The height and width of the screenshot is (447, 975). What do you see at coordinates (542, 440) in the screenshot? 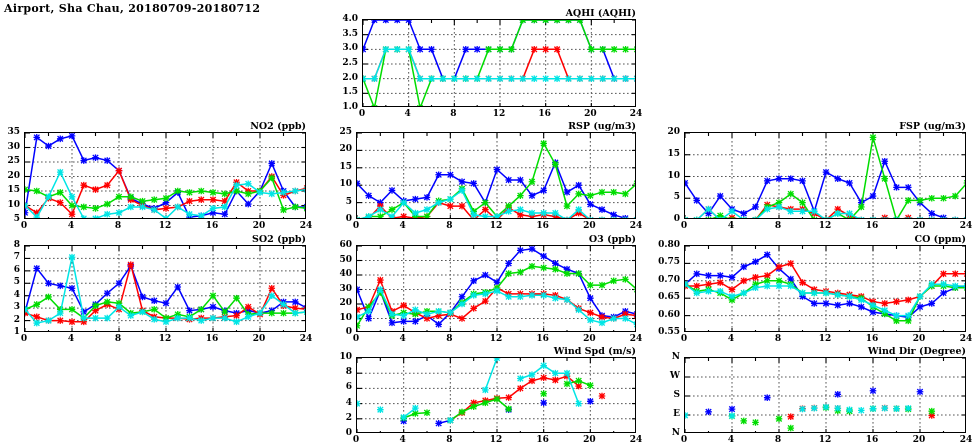
I see `xtick-windspd-4: 16` at bounding box center [542, 440].